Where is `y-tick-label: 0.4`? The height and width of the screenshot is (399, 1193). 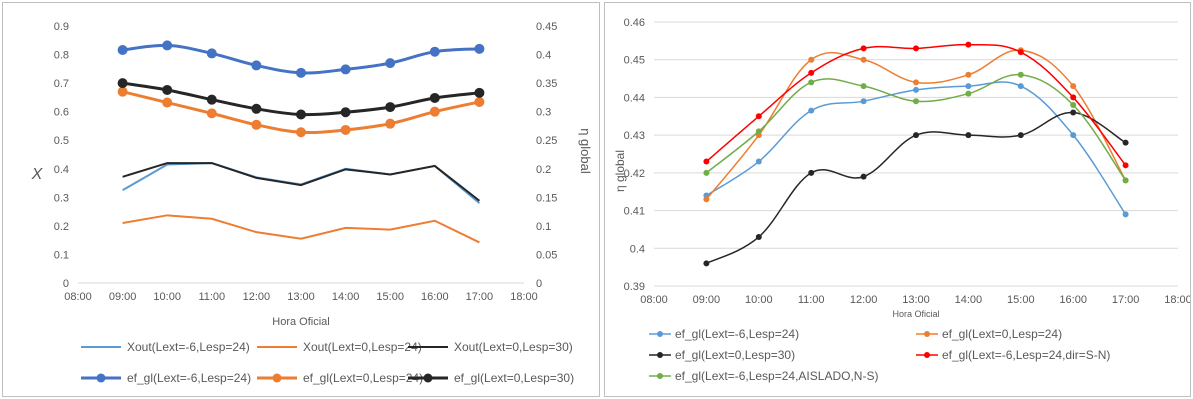 y-tick-label: 0.4 is located at coordinates (61, 170).